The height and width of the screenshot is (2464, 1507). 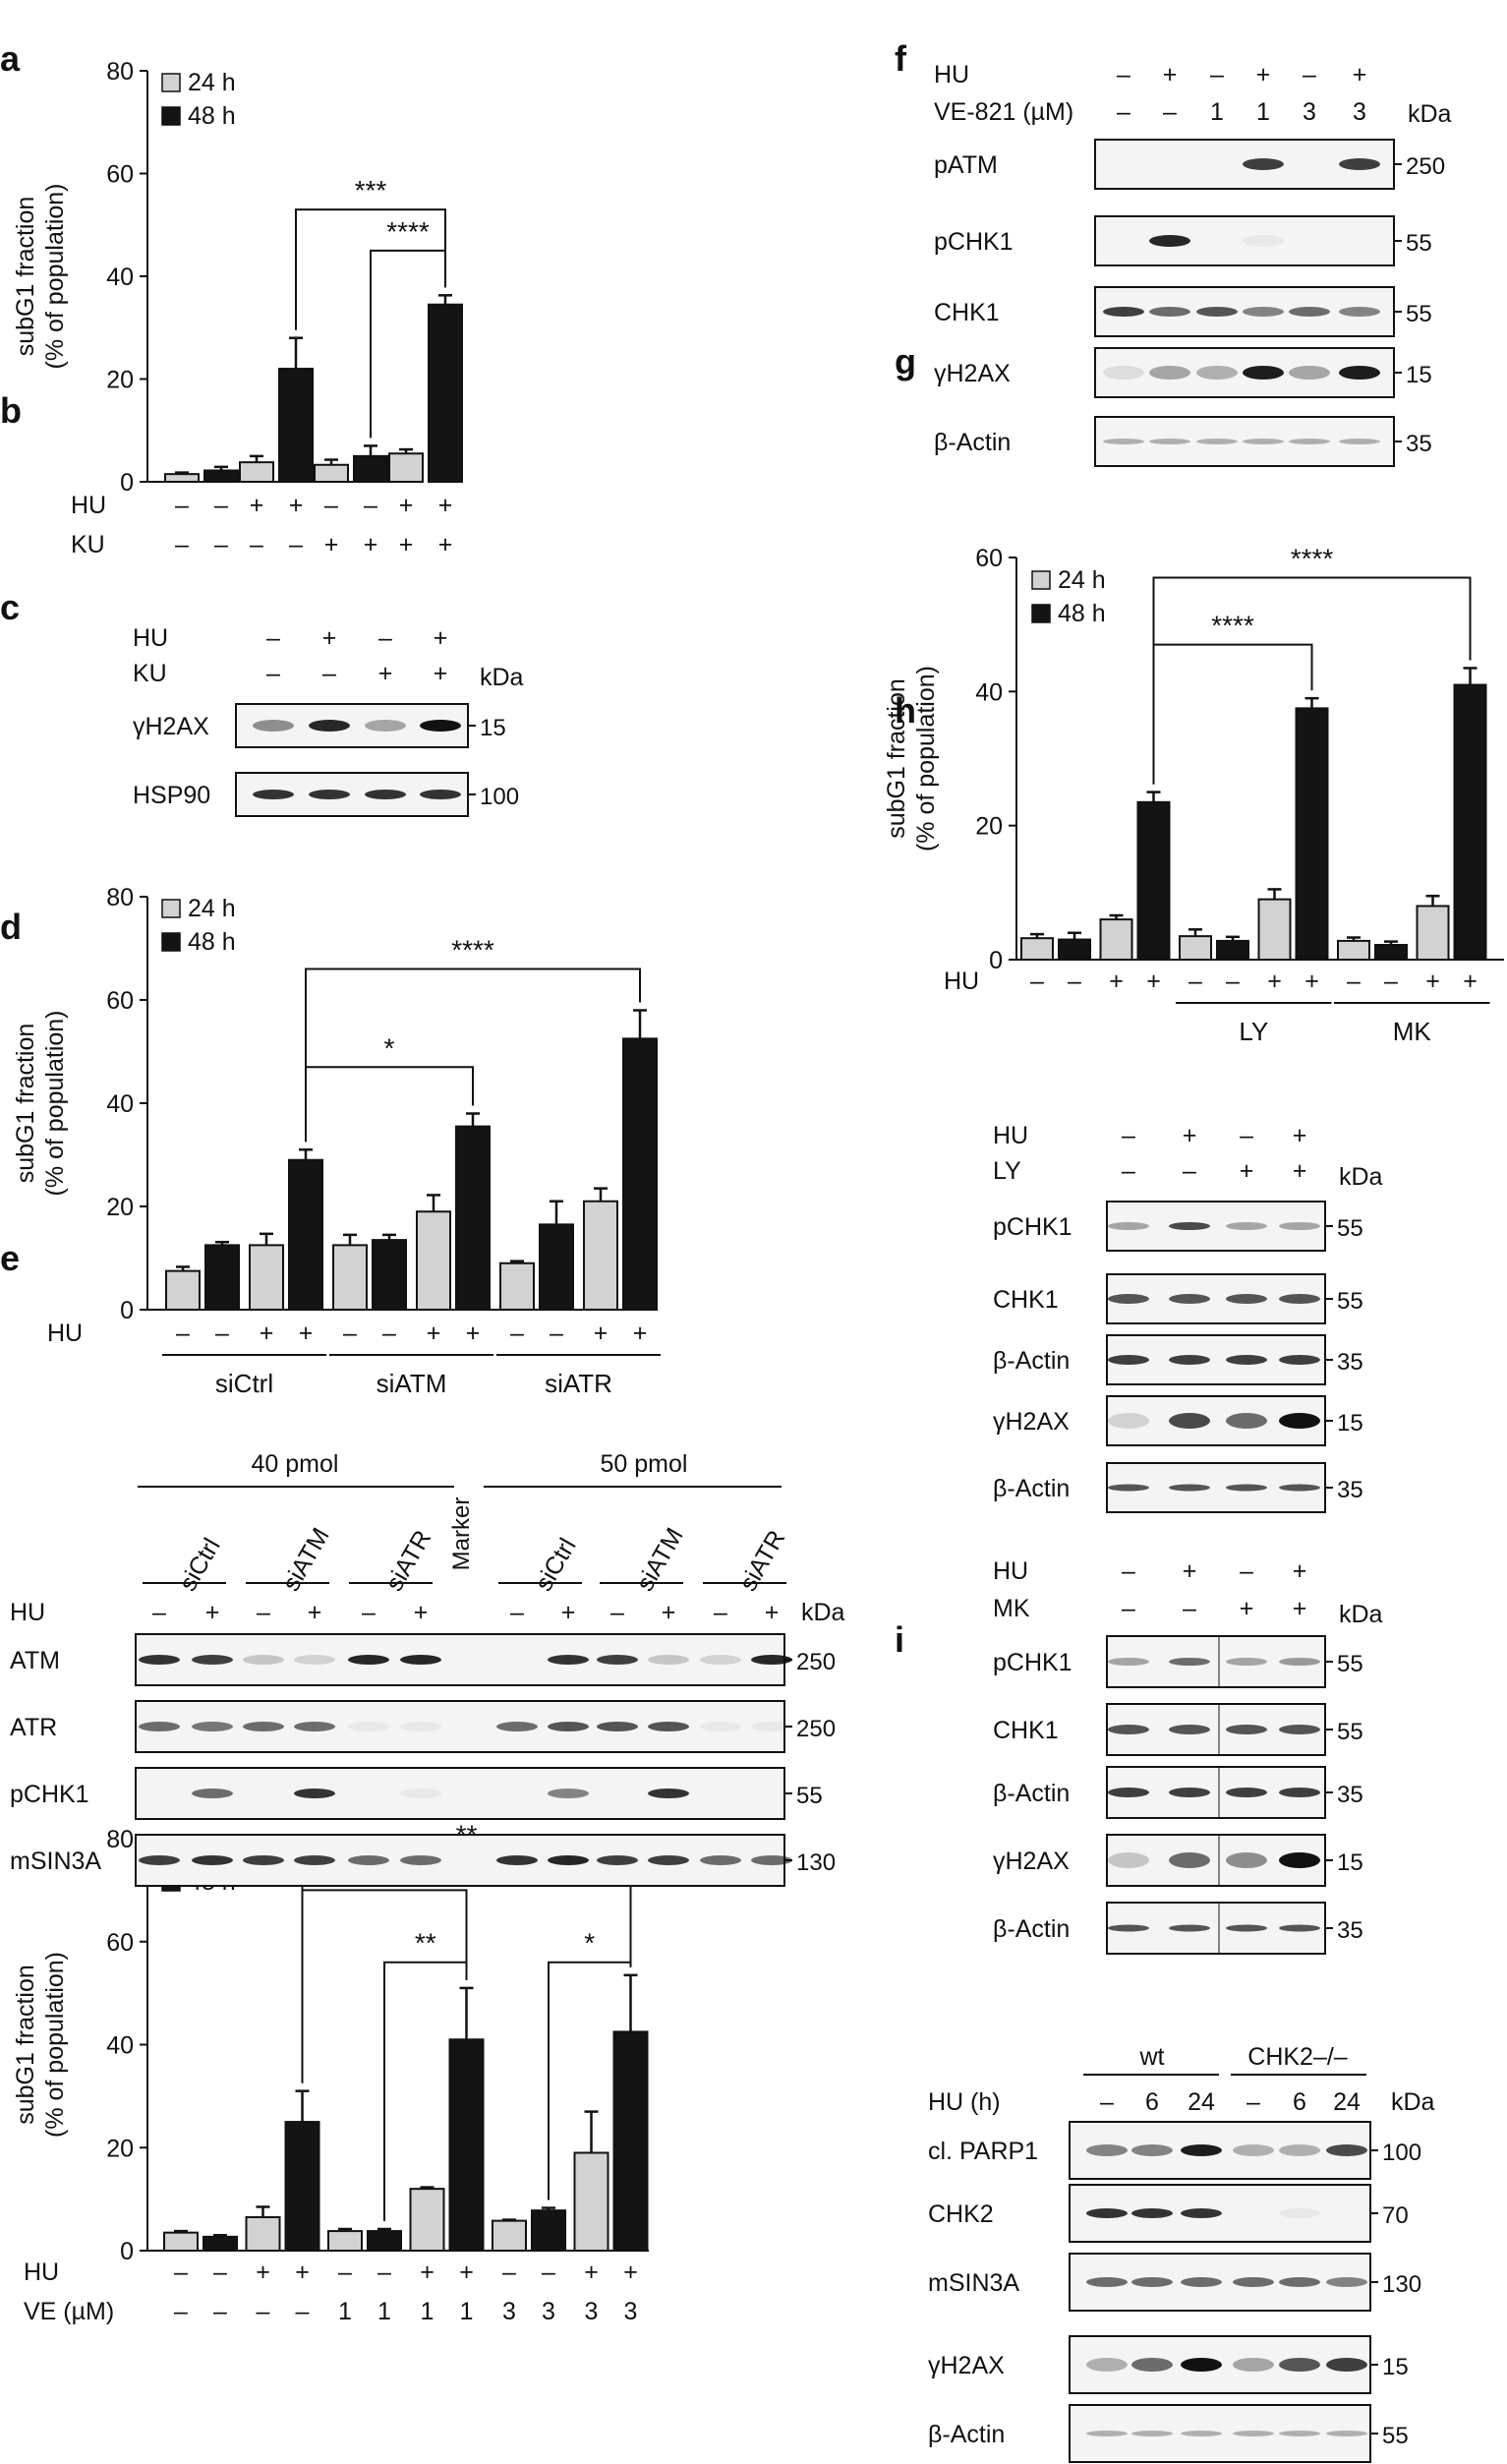 What do you see at coordinates (25, 277) in the screenshot?
I see `y-axis-label: subG1 fraction` at bounding box center [25, 277].